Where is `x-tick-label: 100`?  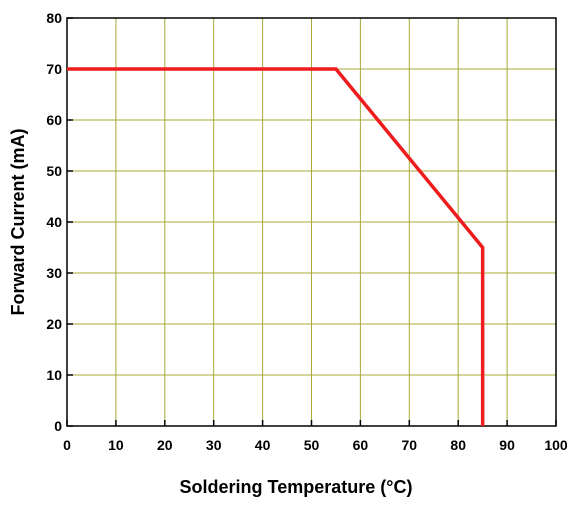
x-tick-label: 100 is located at coordinates (556, 445).